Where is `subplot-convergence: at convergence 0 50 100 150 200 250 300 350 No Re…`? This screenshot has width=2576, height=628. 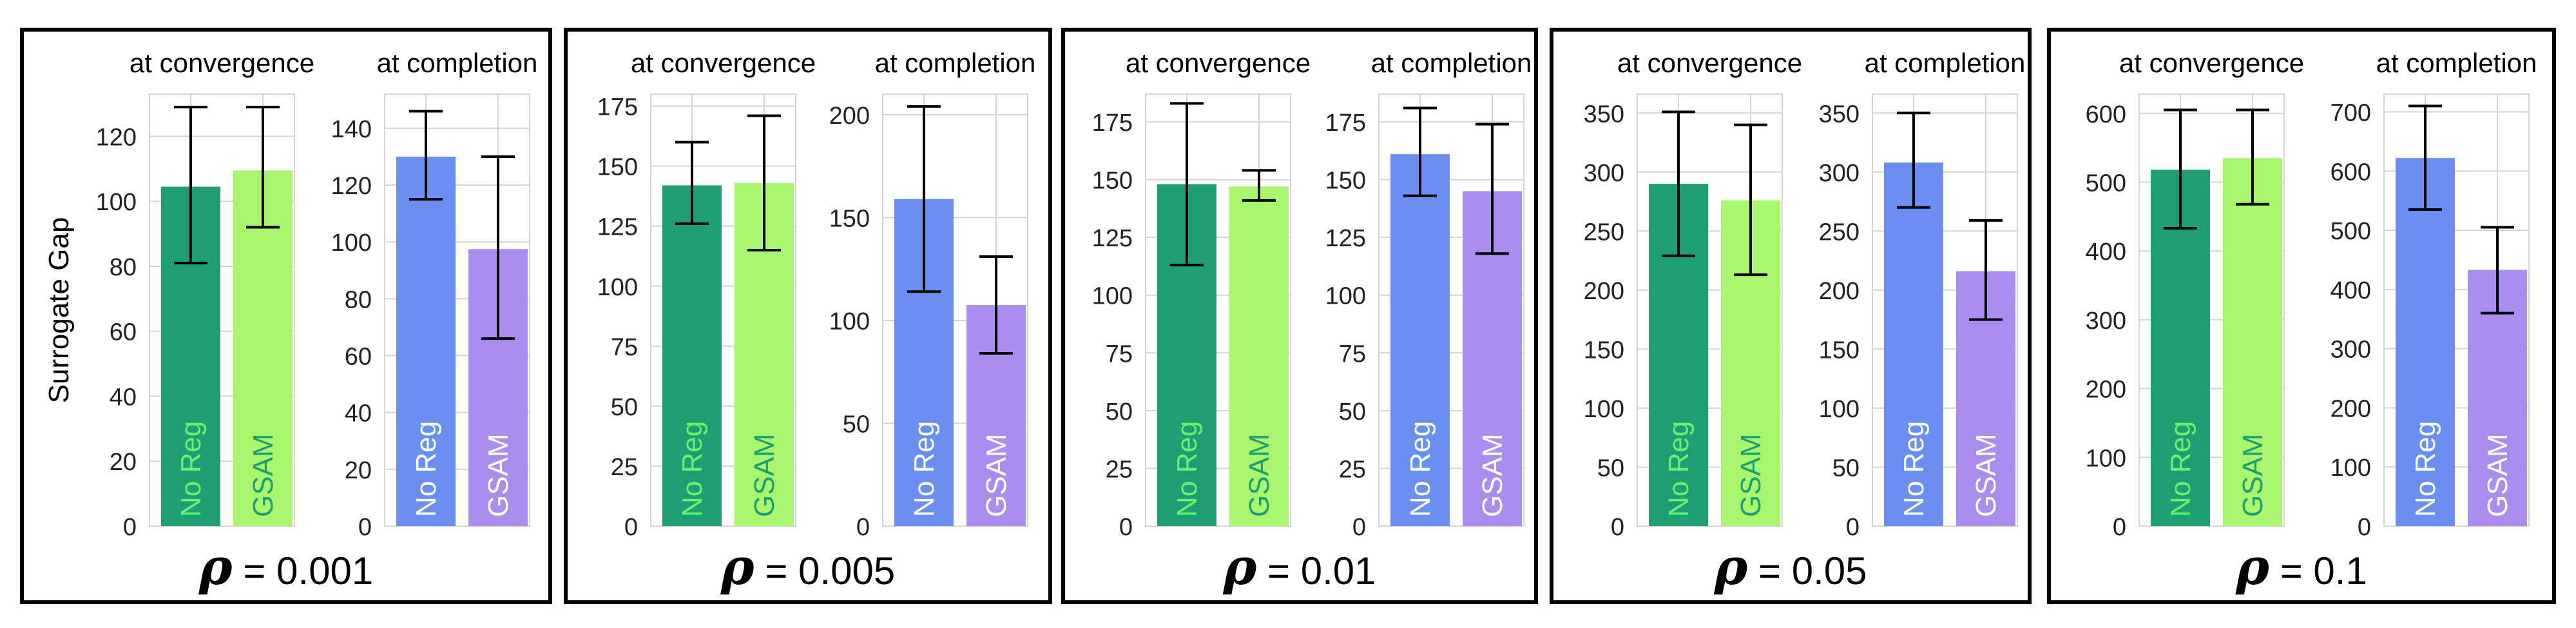
subplot-convergence: at convergence 0 50 100 150 200 250 300 350 No Re… is located at coordinates (1693, 294).